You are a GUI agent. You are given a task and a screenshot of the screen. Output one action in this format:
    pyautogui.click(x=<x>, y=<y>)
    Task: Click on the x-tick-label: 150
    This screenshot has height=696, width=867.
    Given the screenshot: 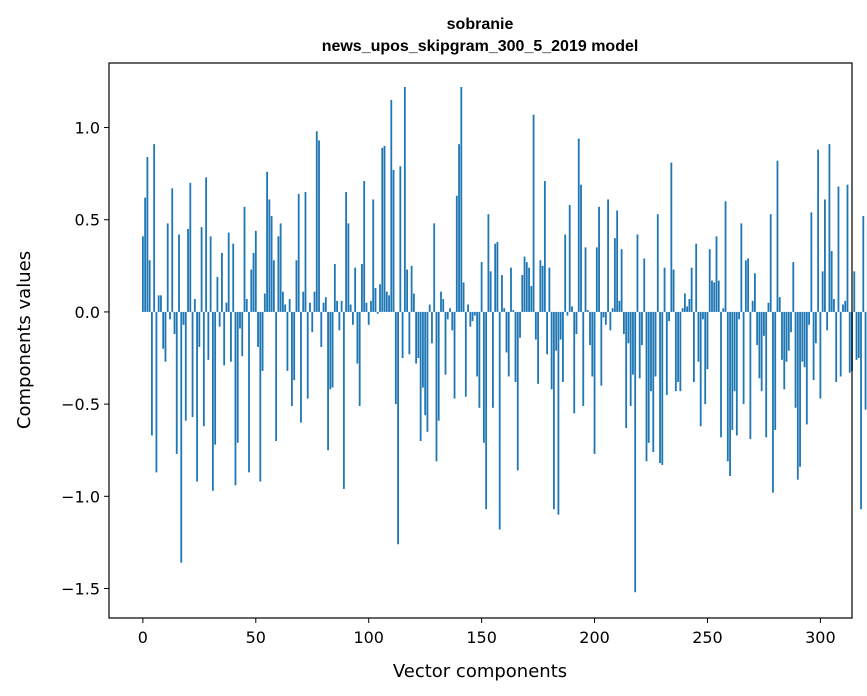 What is the action you would take?
    pyautogui.click(x=481, y=637)
    